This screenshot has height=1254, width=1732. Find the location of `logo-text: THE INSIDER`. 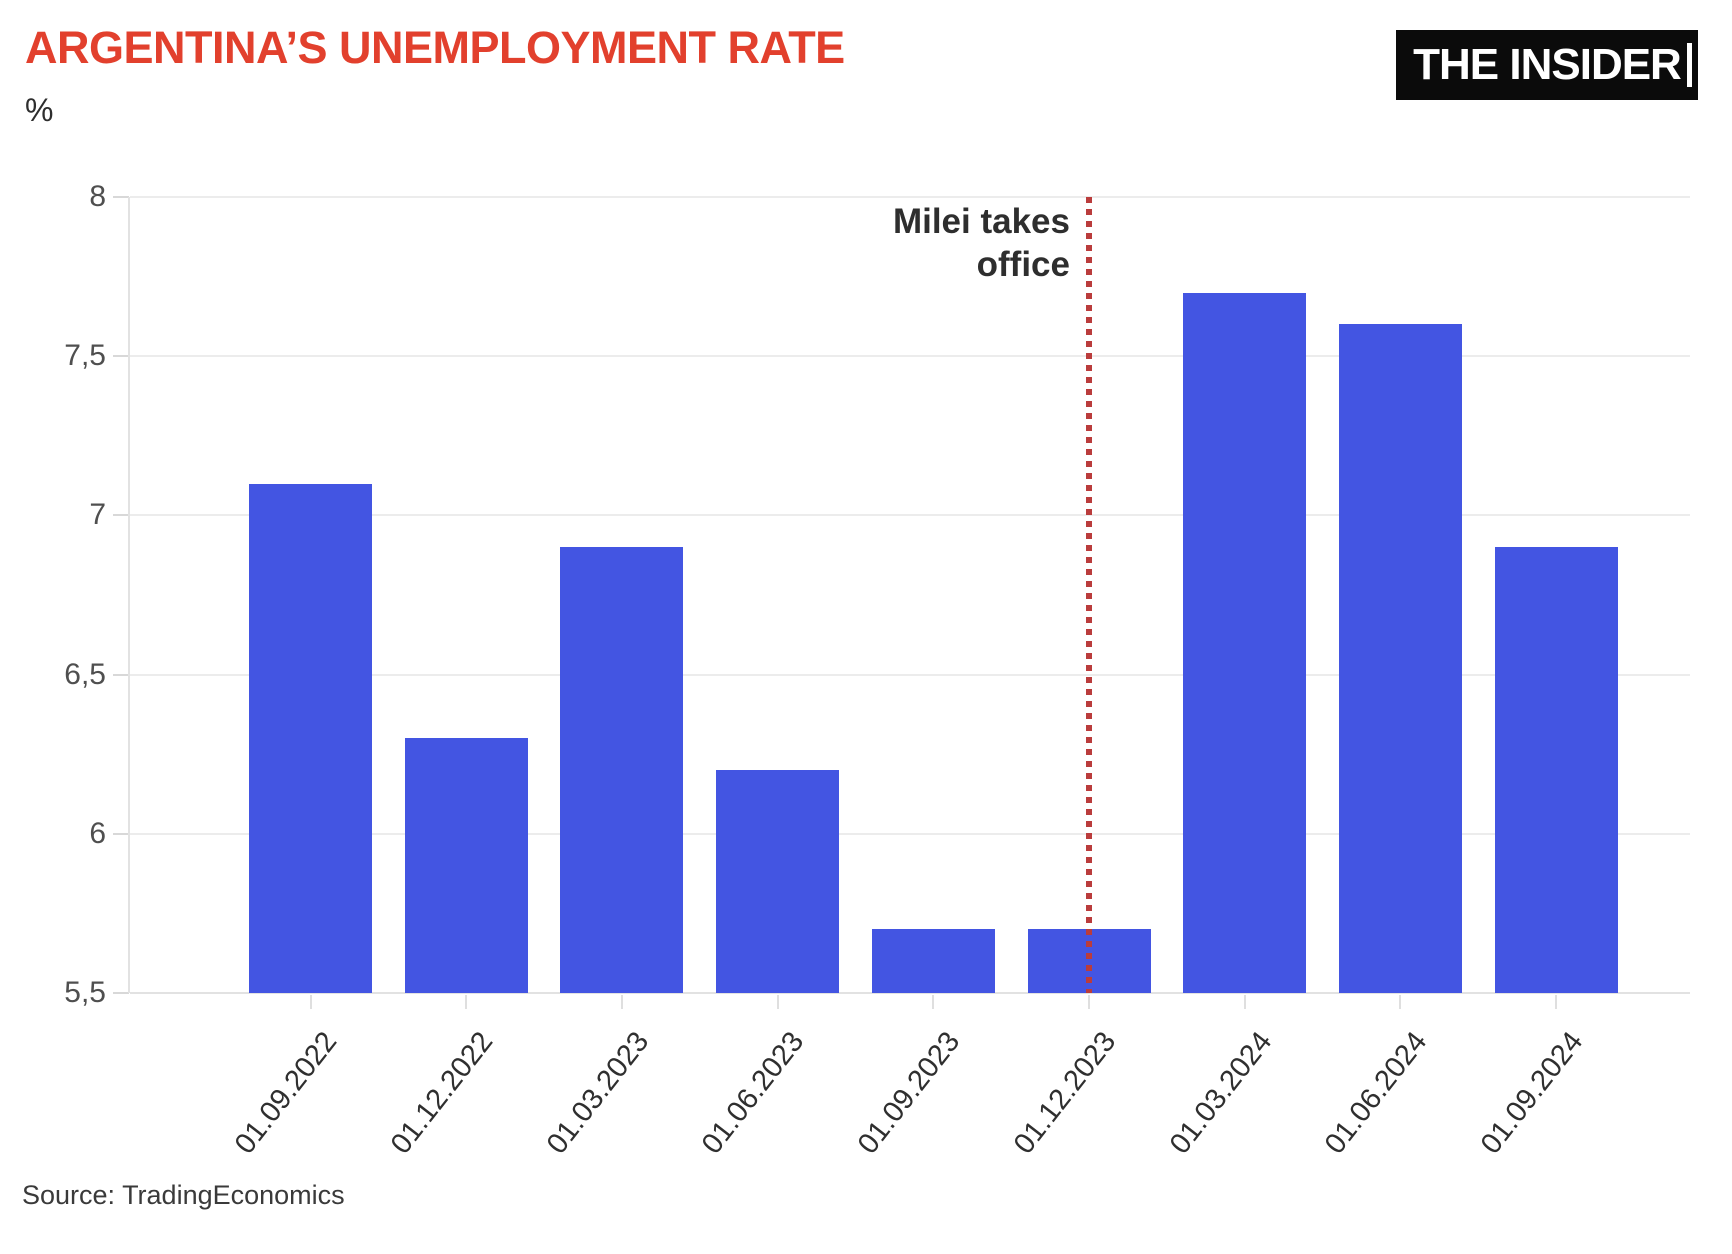

logo-text: THE INSIDER is located at coordinates (1547, 64).